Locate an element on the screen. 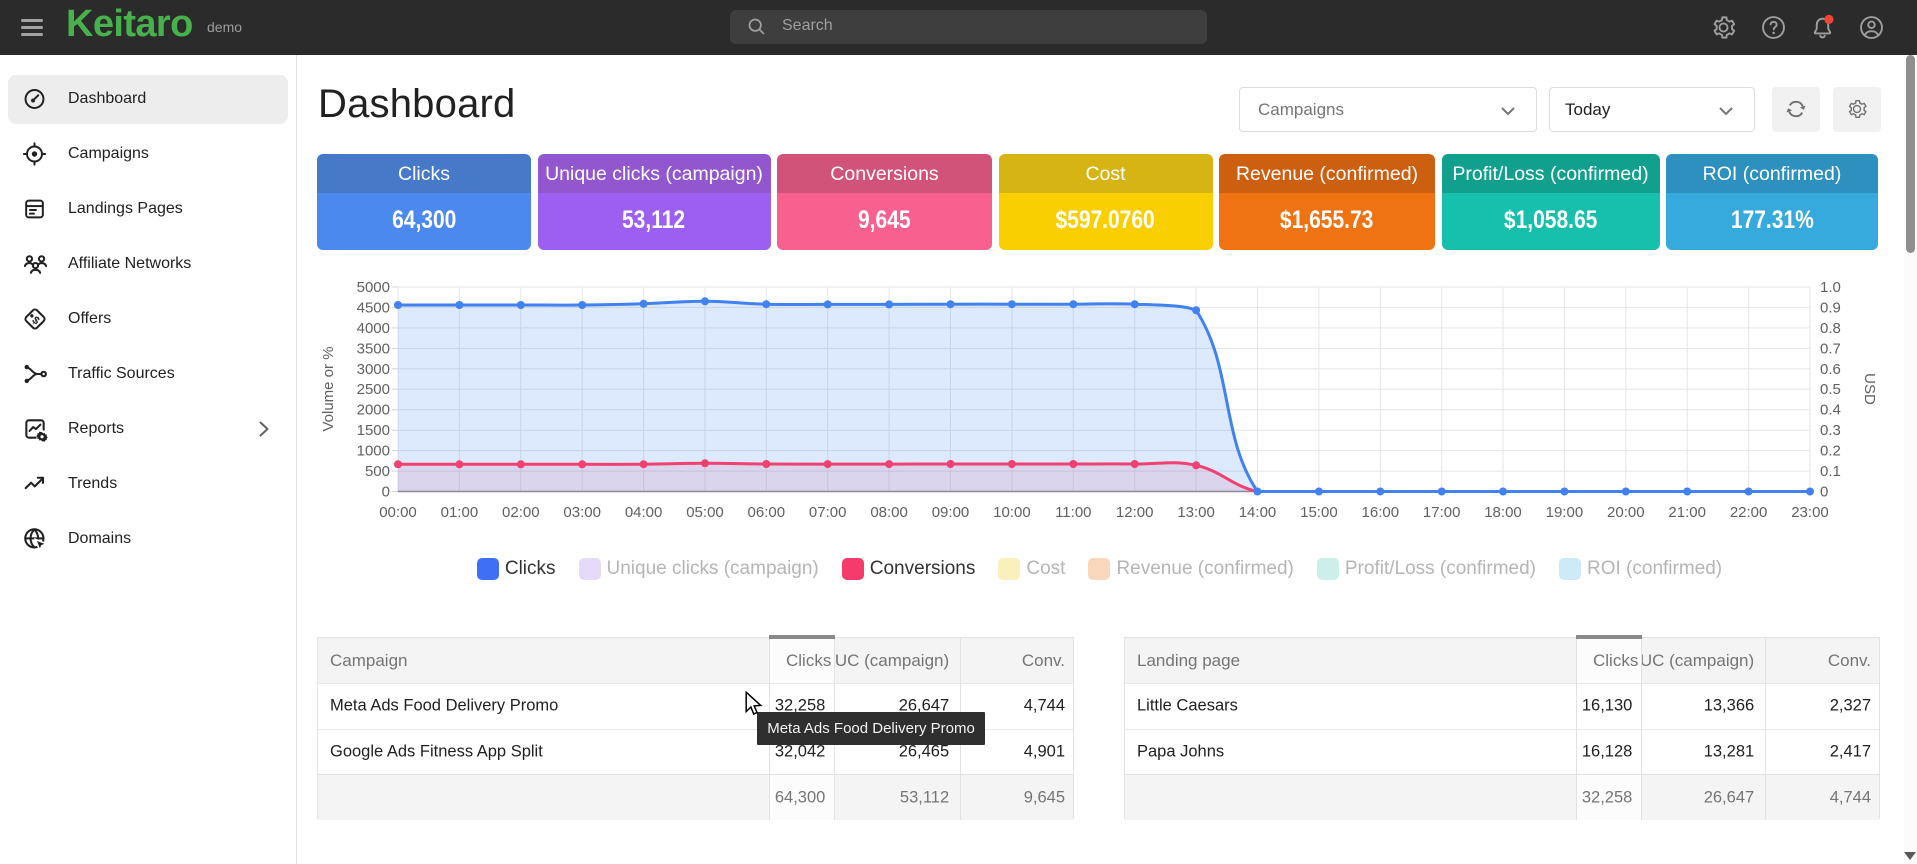  svg-text: 11:00 is located at coordinates (1073, 512).